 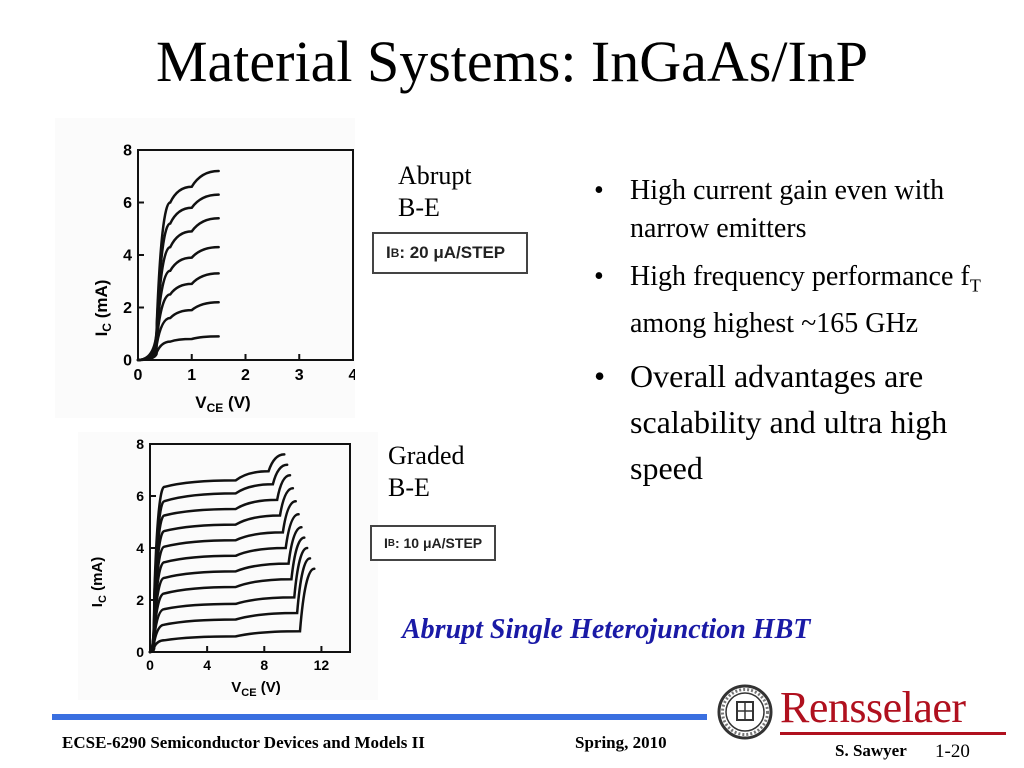 What do you see at coordinates (103, 308) in the screenshot?
I see `abrupt-y-axis-label: IC (mA)` at bounding box center [103, 308].